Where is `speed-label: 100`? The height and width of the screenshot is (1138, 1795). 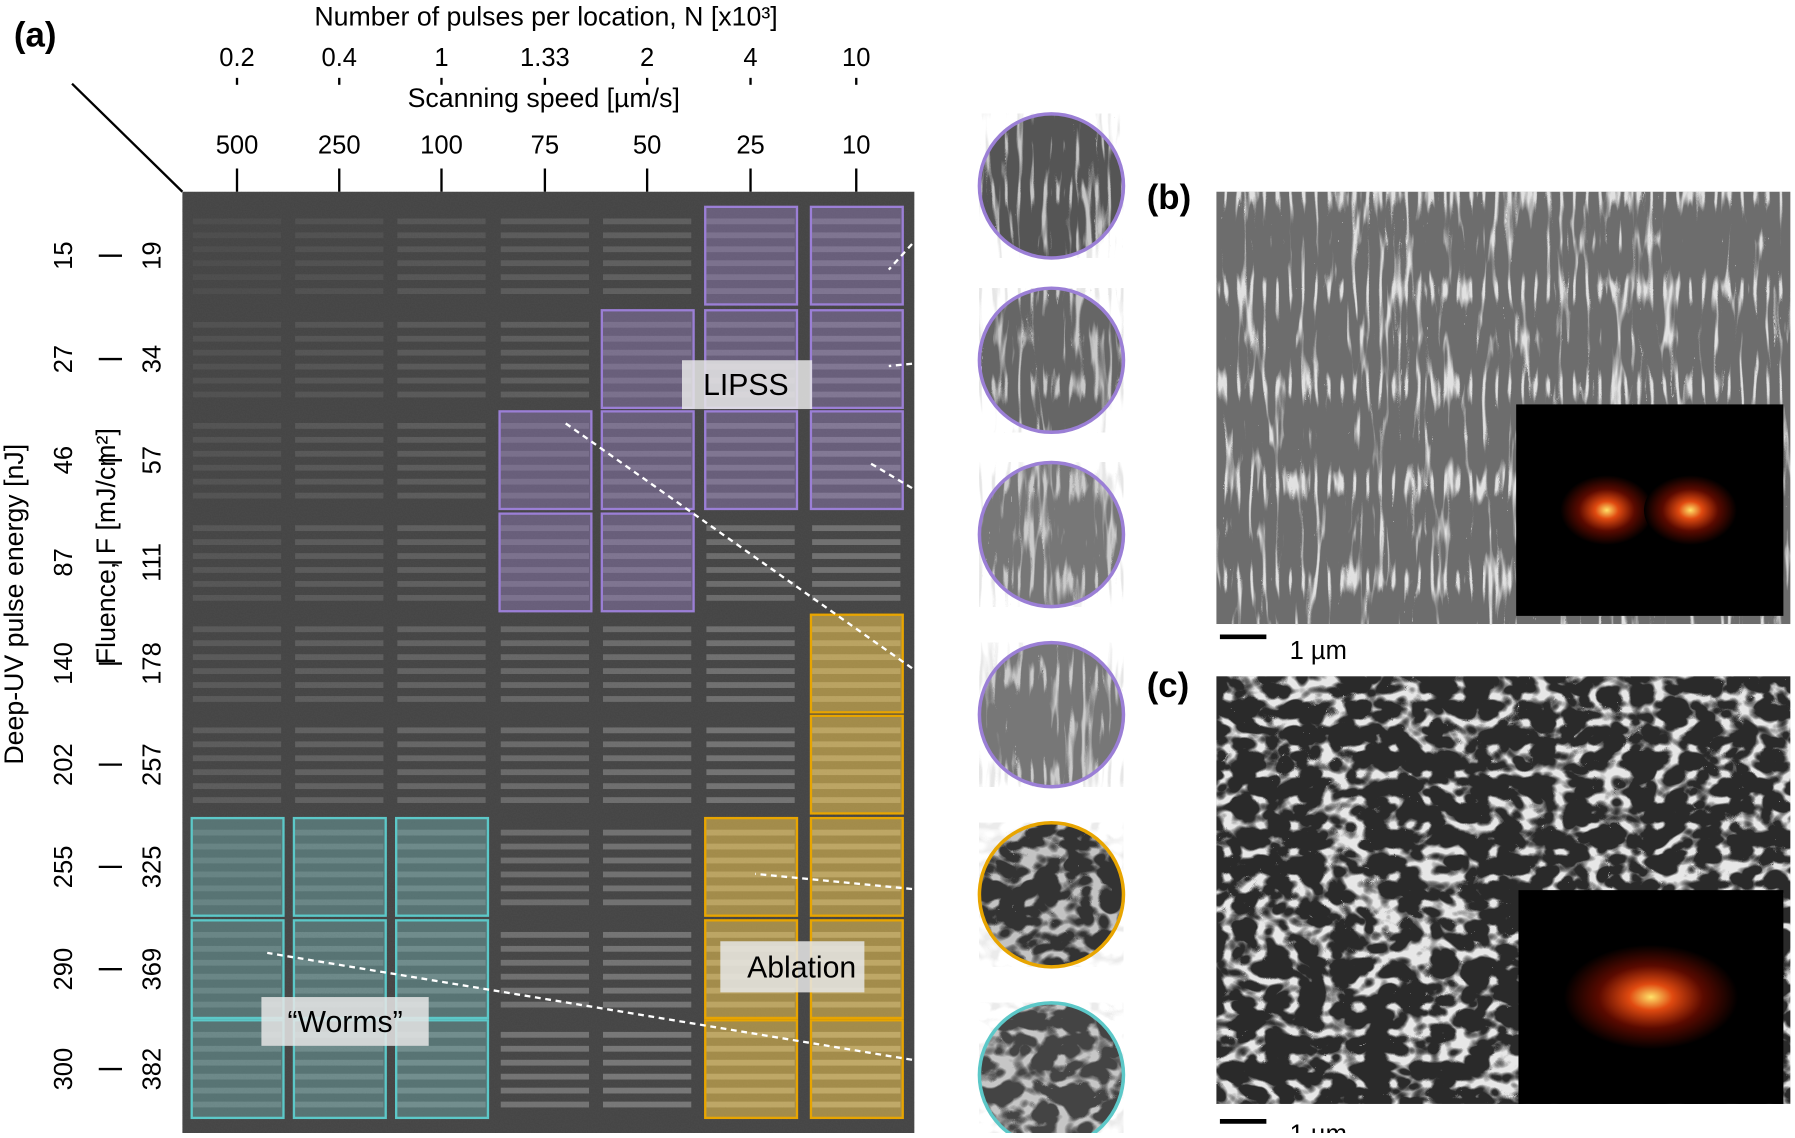 speed-label: 100 is located at coordinates (441, 145).